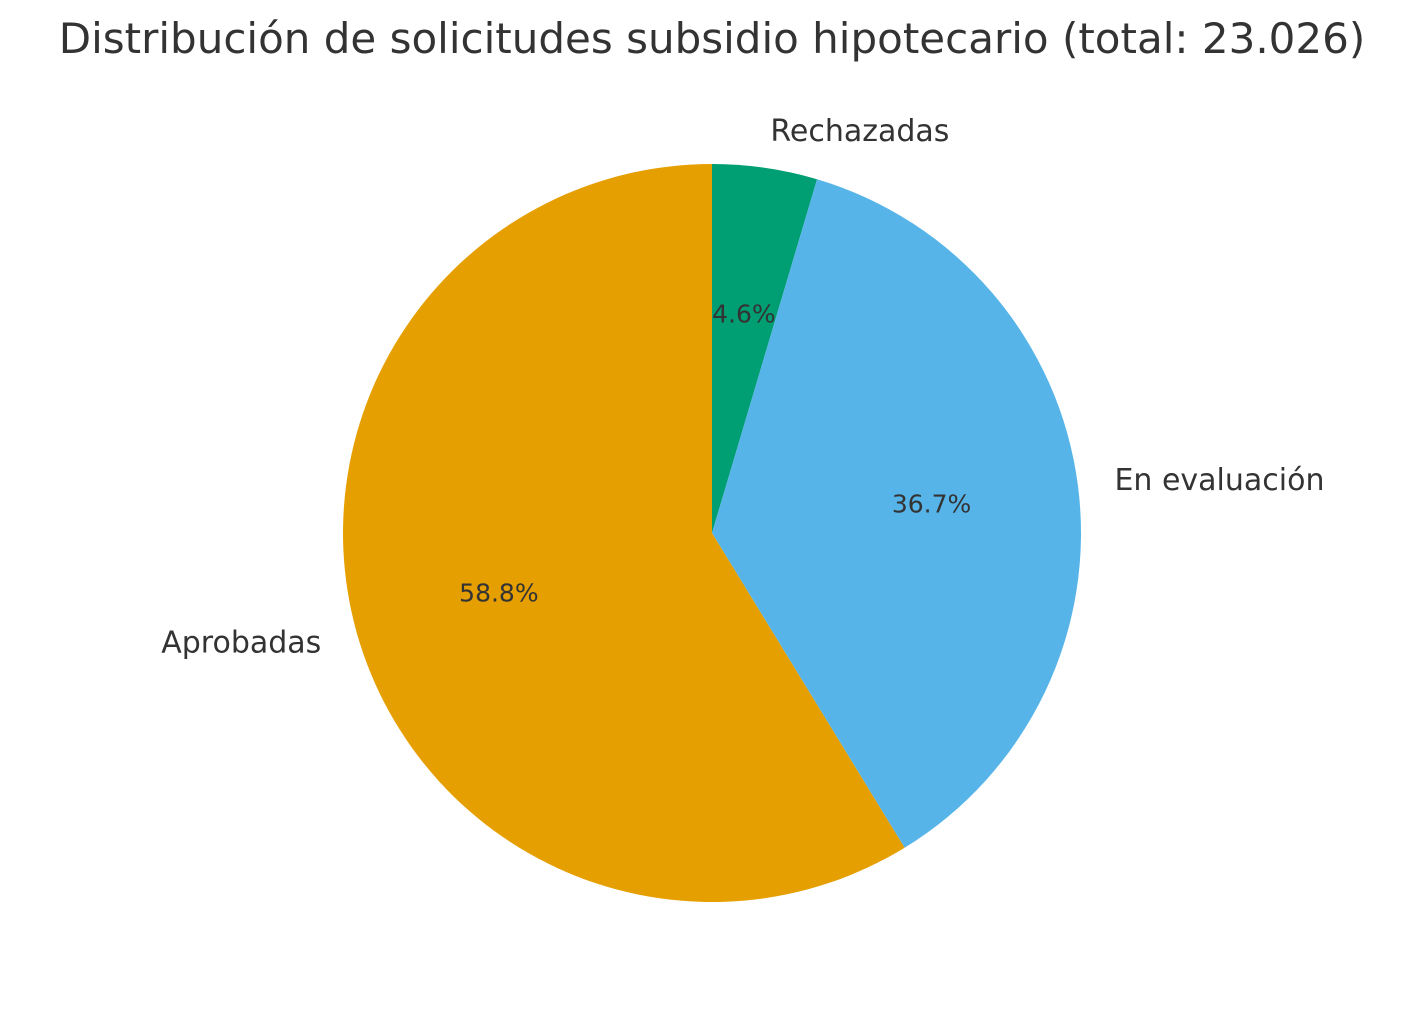 This screenshot has width=1424, height=1016. I want to click on slice-percent-label-2: 58.8%, so click(498, 593).